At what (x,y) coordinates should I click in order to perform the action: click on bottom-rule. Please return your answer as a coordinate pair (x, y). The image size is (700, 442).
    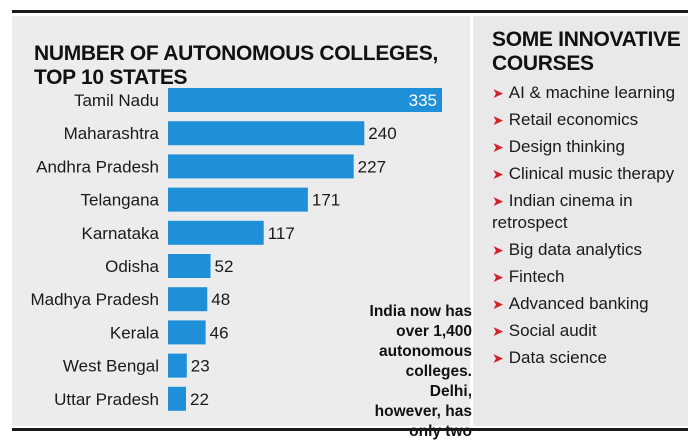
    Looking at the image, I should click on (350, 429).